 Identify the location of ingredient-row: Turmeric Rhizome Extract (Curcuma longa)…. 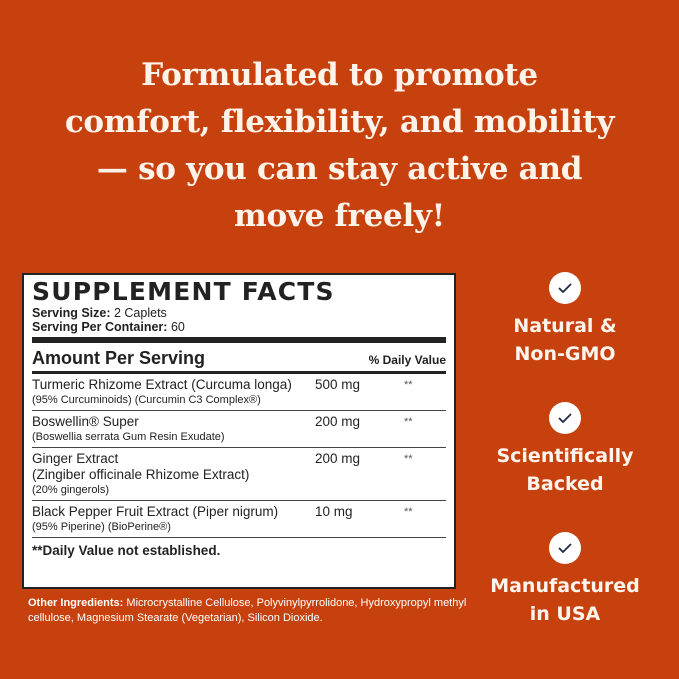
(239, 392).